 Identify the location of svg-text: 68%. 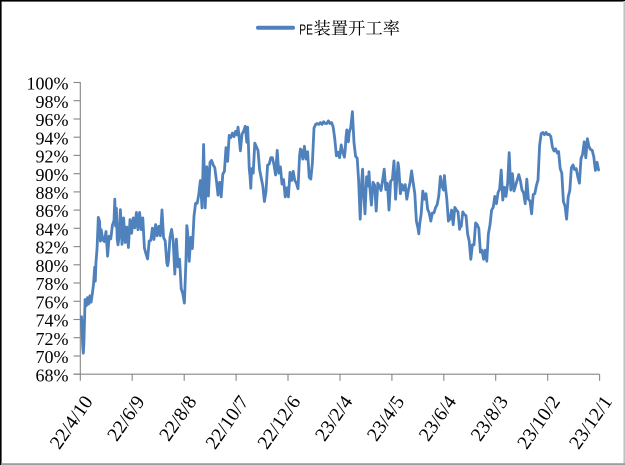
(52, 375).